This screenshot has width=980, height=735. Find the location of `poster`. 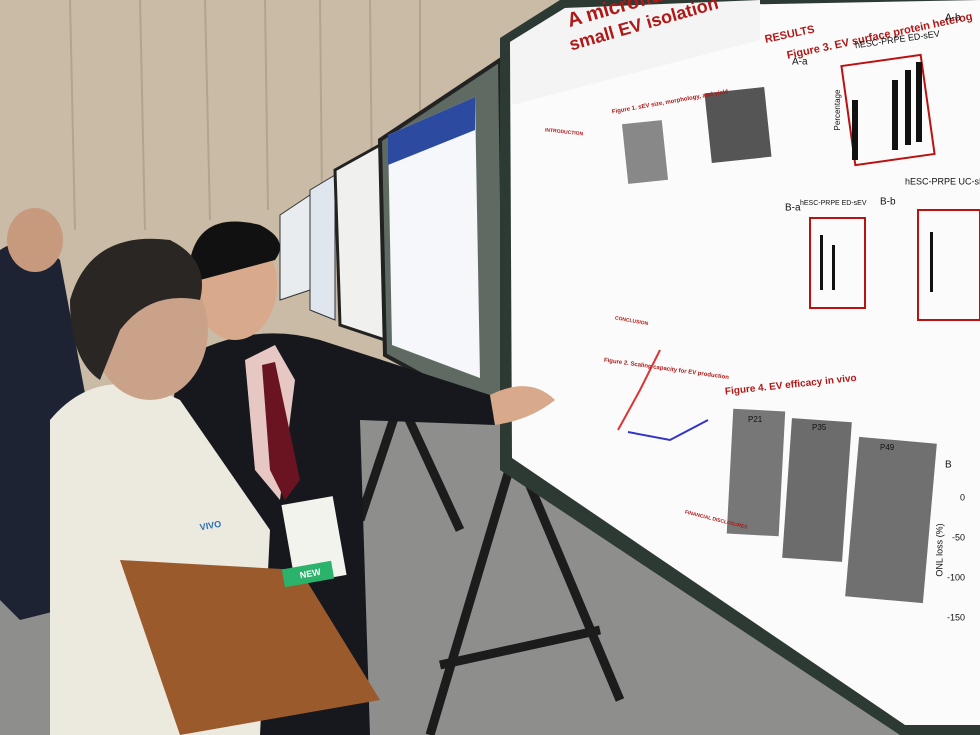

poster is located at coordinates (434, 237).